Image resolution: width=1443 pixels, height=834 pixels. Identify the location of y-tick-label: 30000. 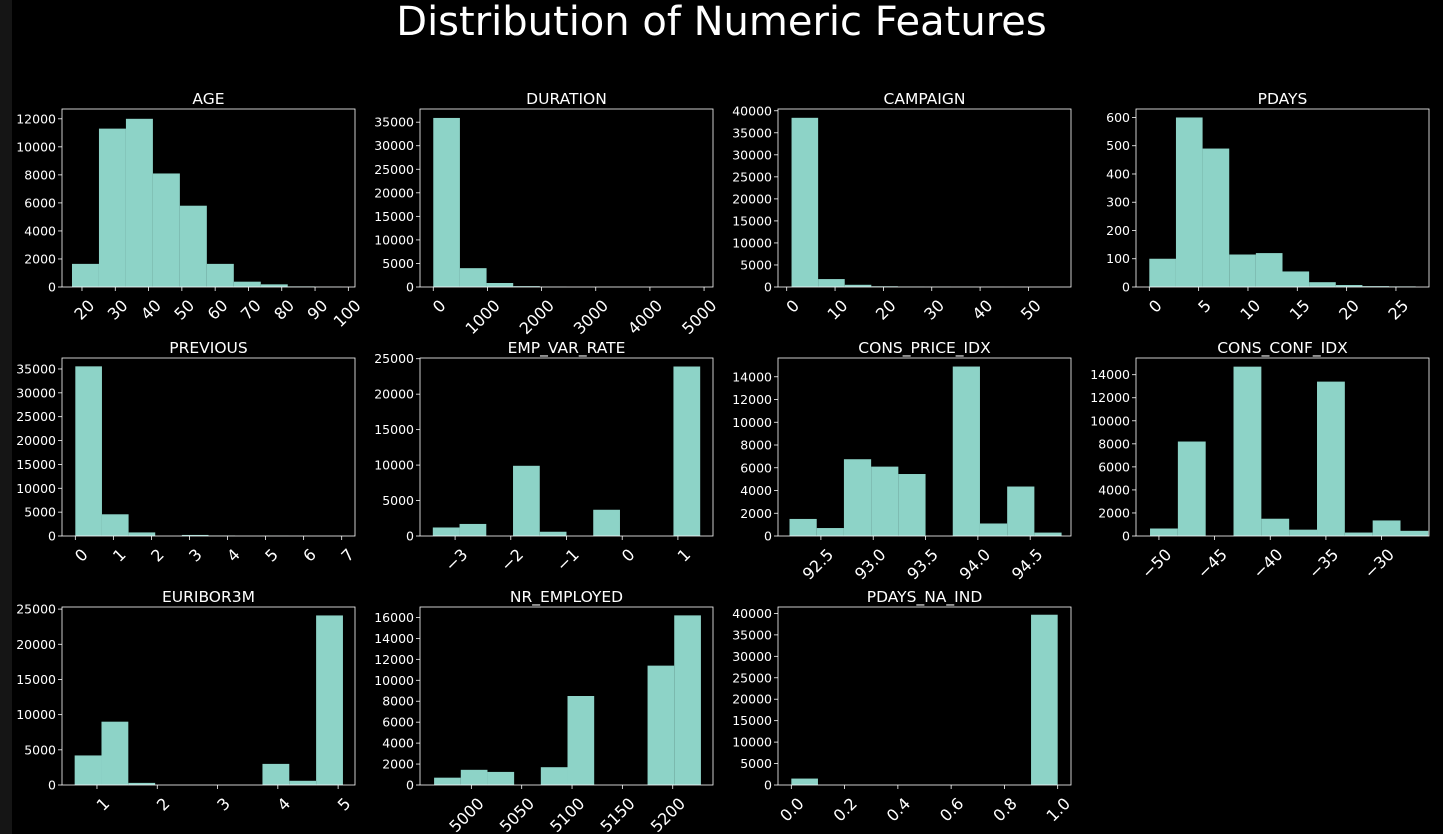
(394, 145).